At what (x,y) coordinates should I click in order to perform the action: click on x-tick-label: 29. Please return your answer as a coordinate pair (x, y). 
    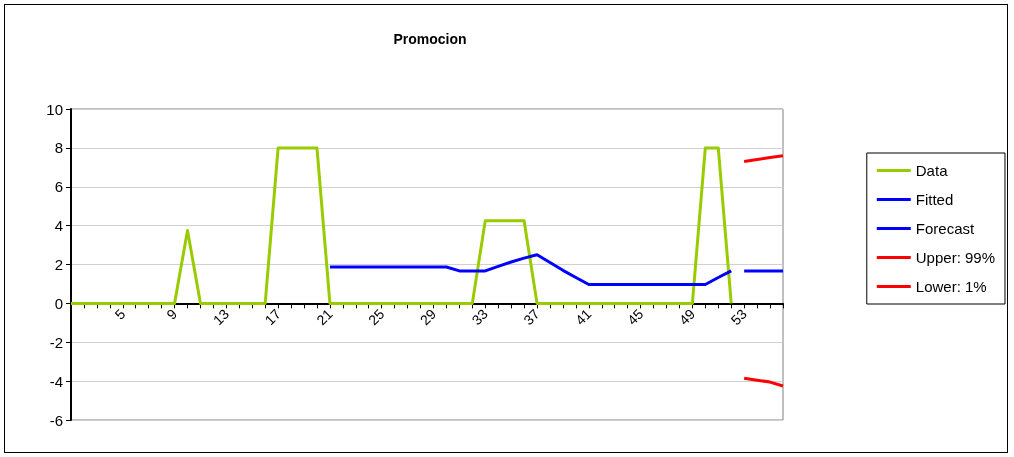
    Looking at the image, I should click on (428, 317).